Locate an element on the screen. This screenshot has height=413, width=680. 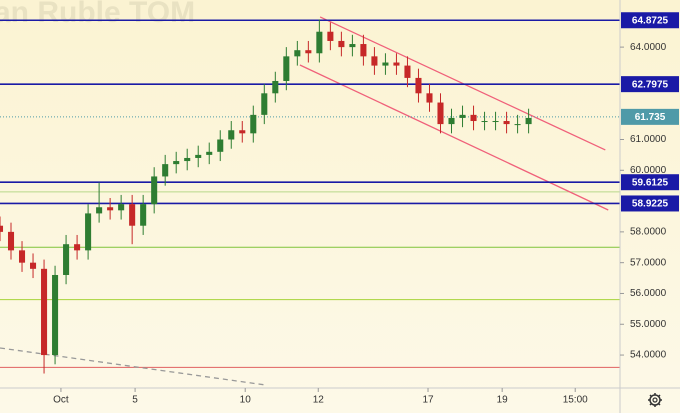
level-label: 62.7975 is located at coordinates (650, 84).